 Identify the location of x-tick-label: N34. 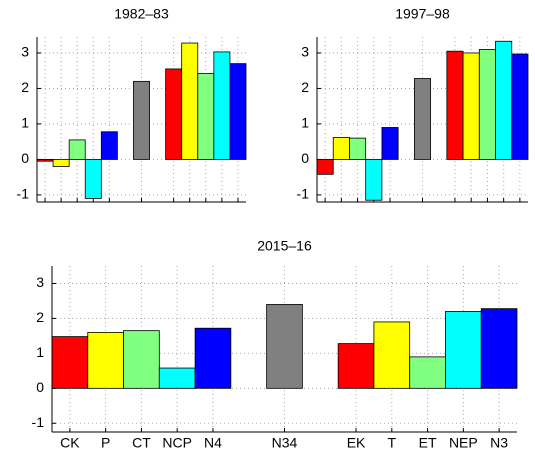
(285, 443).